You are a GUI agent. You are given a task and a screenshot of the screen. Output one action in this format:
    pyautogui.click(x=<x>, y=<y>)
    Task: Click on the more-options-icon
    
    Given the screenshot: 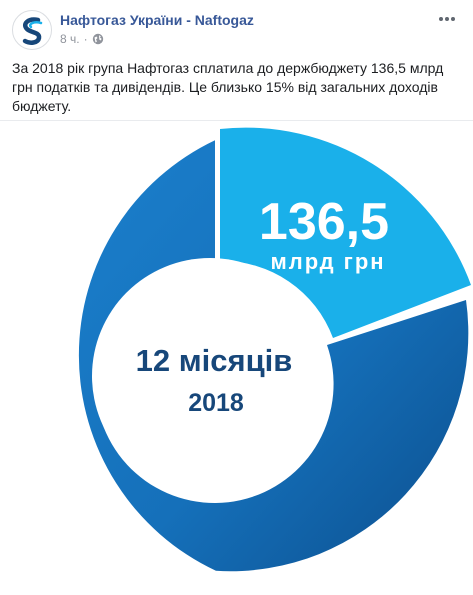 What is the action you would take?
    pyautogui.click(x=447, y=19)
    